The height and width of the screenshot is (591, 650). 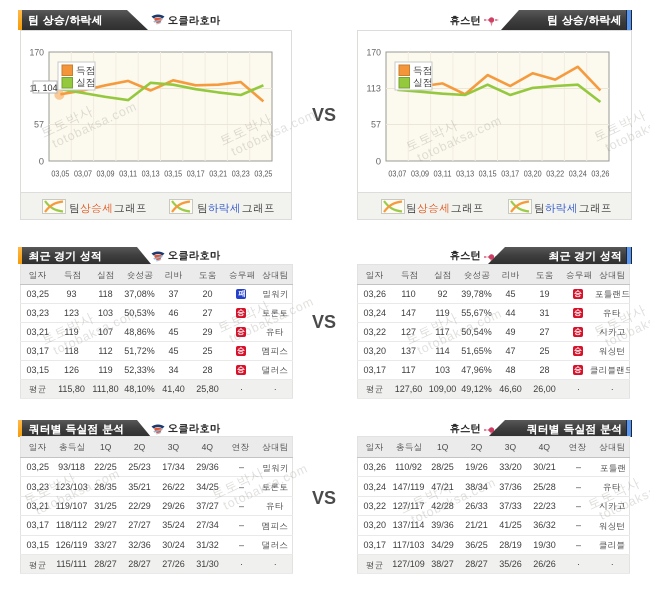 I want to click on svg-text: 03,23, so click(x=241, y=174).